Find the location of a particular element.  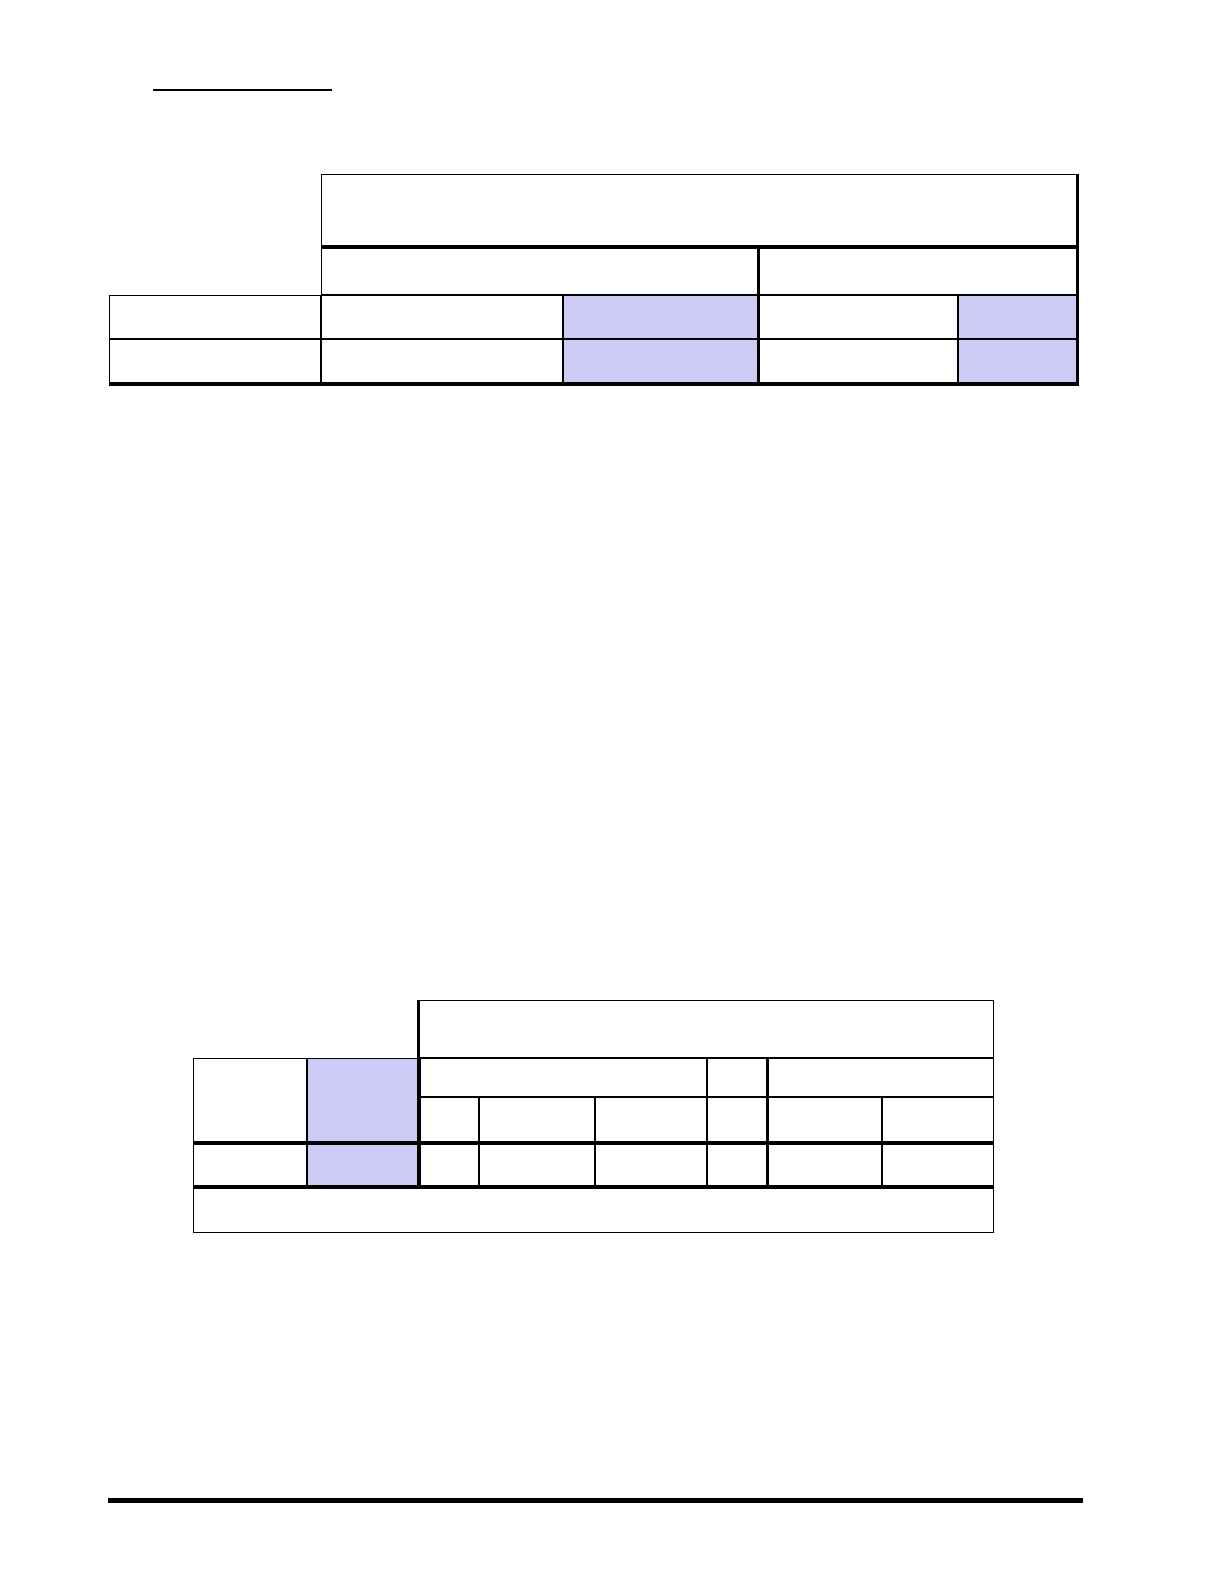

t2-group-divider-bold-line is located at coordinates (767, 1122).